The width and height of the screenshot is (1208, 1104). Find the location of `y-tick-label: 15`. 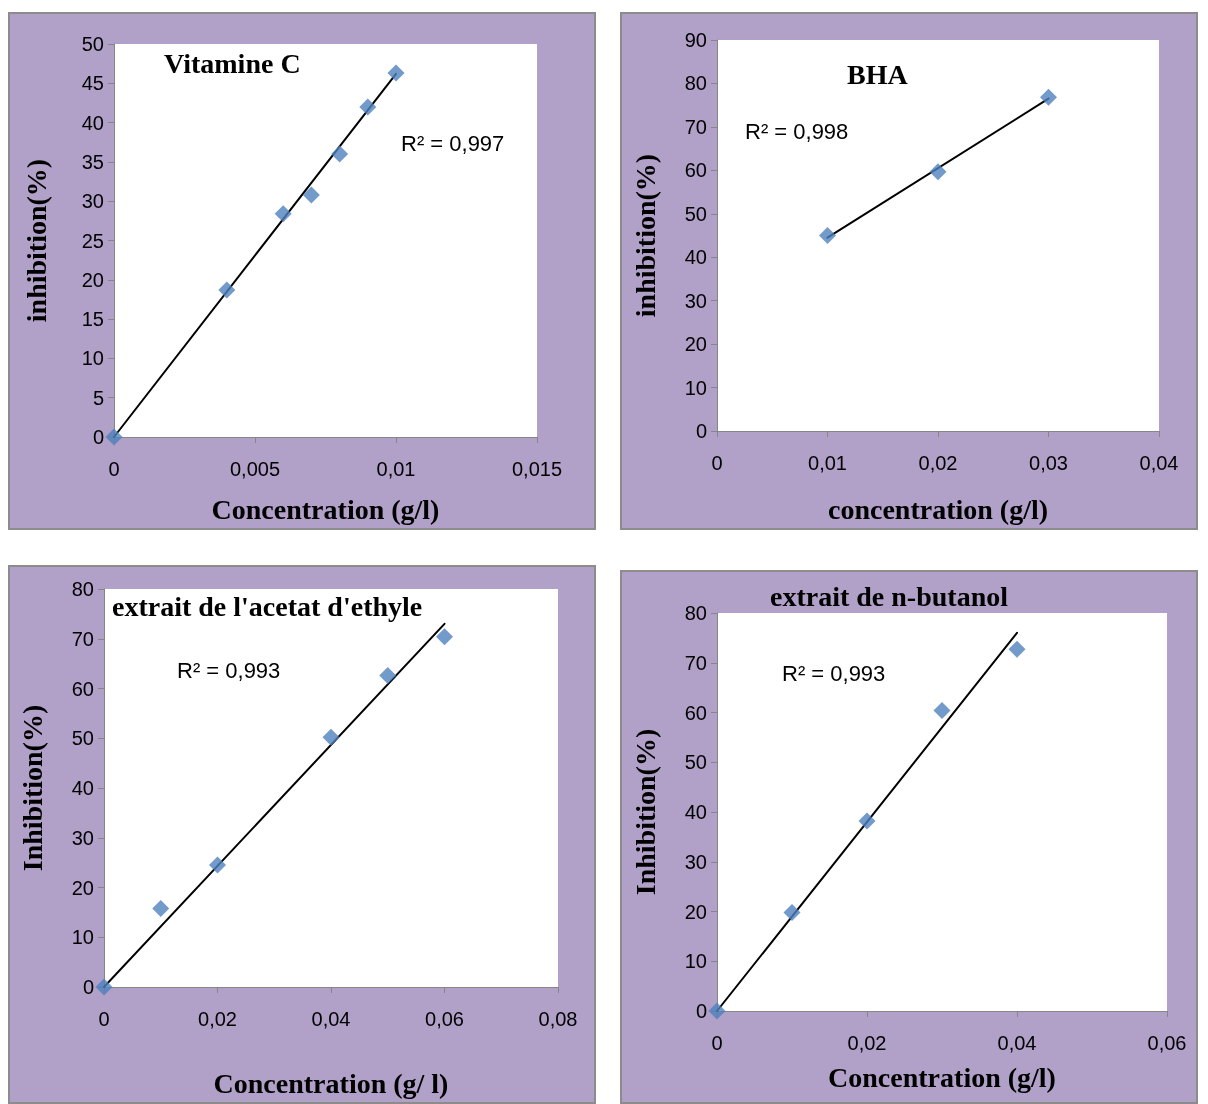

y-tick-label: 15 is located at coordinates (92, 319).